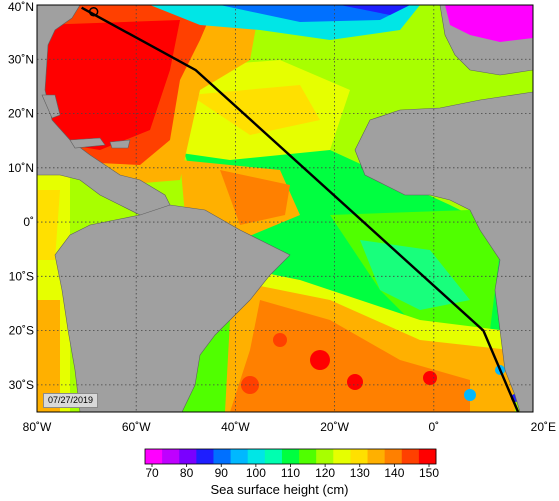 The width and height of the screenshot is (559, 501). Describe the element at coordinates (289, 427) in the screenshot. I see `longitude-labels: 80˚W 60˚W 40˚W 20˚W 0˚ 20˚E` at that location.